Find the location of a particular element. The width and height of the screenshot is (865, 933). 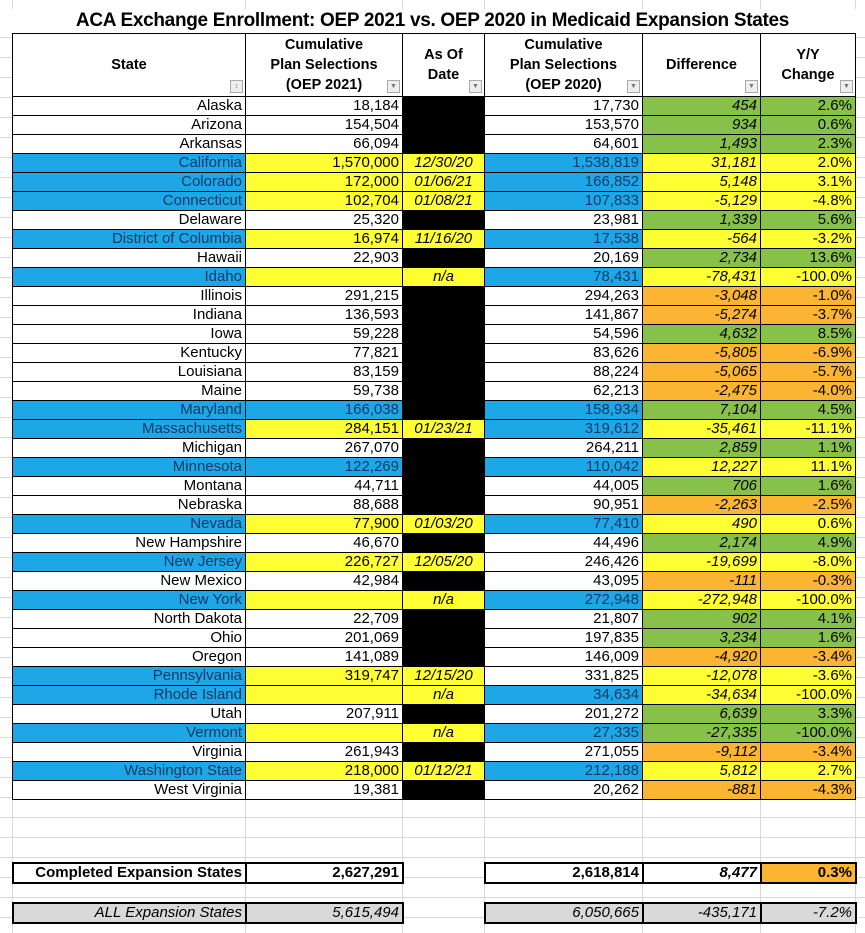

cell-oep2021: 154,504 is located at coordinates (324, 125).